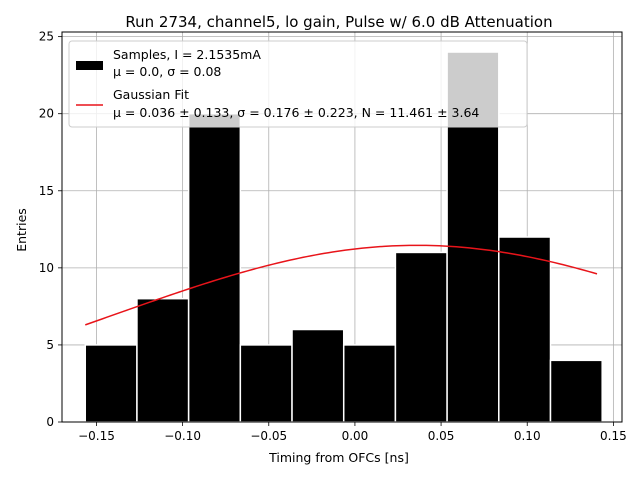 This screenshot has height=480, width=640. I want to click on legend-samples-label: Samples, I = 2.1535mA, so click(187, 54).